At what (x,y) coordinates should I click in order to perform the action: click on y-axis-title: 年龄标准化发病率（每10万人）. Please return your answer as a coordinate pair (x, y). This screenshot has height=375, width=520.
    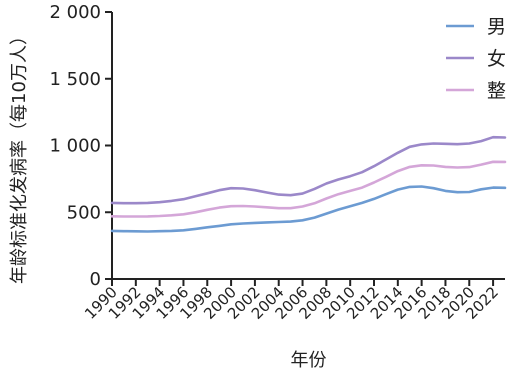
    Looking at the image, I should click on (19, 155).